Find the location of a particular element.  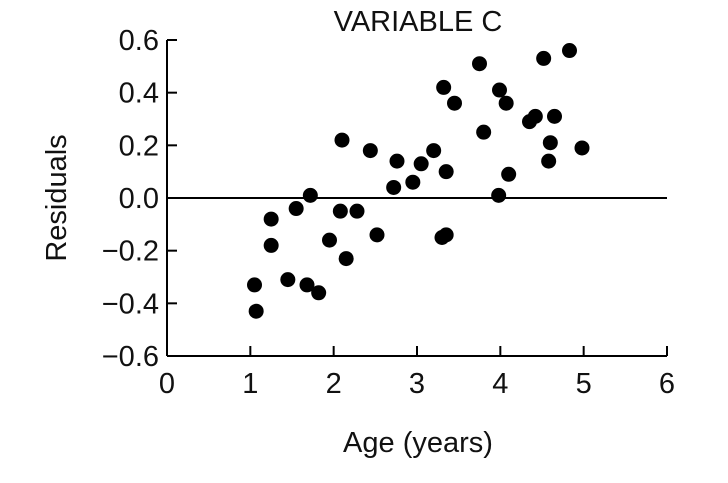

y-axis-title: Residuals is located at coordinates (57, 197).